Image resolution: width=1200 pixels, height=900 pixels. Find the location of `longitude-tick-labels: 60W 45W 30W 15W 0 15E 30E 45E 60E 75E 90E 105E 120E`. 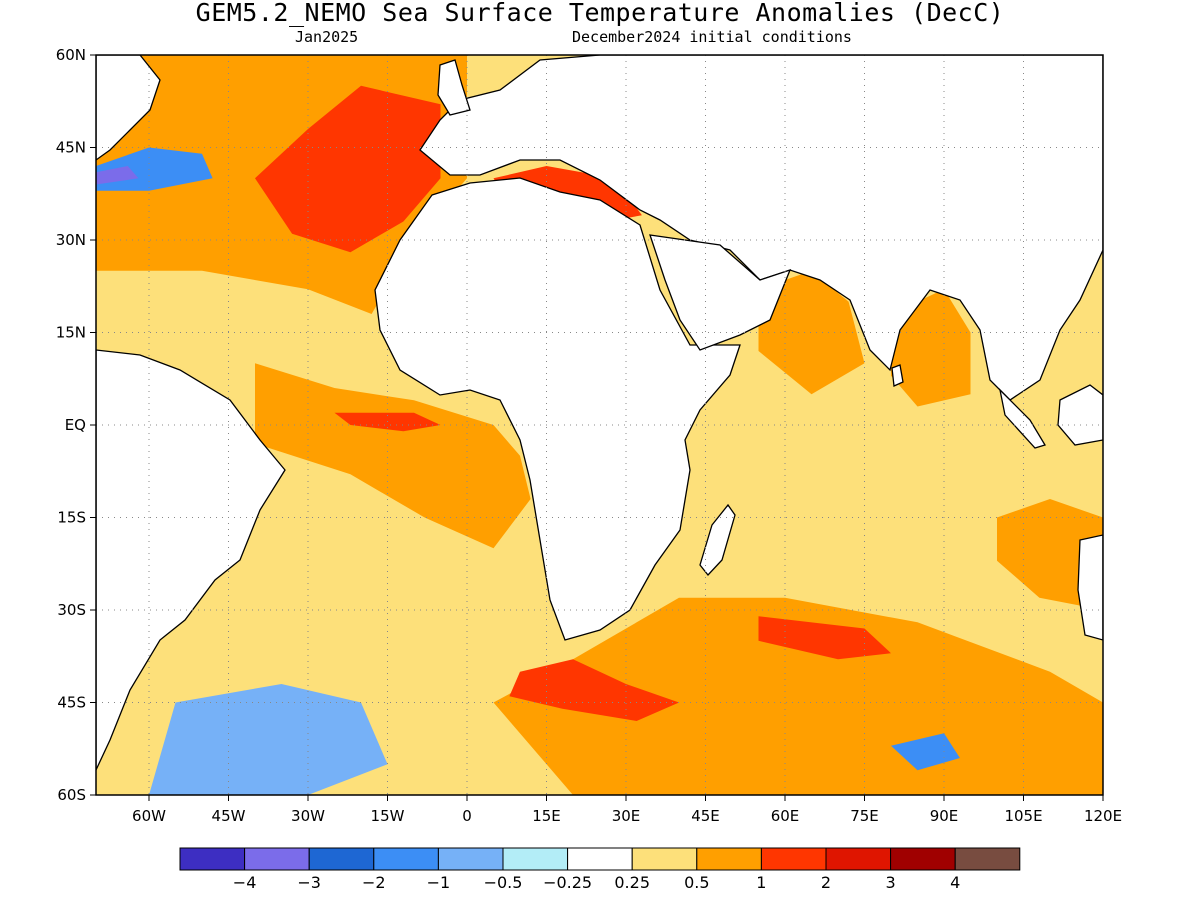

longitude-tick-labels: 60W 45W 30W 15W 0 15E 30E 45E 60E 75E 90E 105E 120E is located at coordinates (627, 810).